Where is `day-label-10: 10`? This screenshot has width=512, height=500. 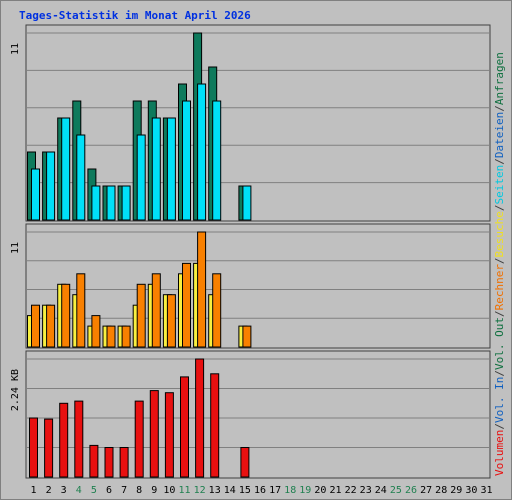
day-label-10: 10 is located at coordinates (169, 490).